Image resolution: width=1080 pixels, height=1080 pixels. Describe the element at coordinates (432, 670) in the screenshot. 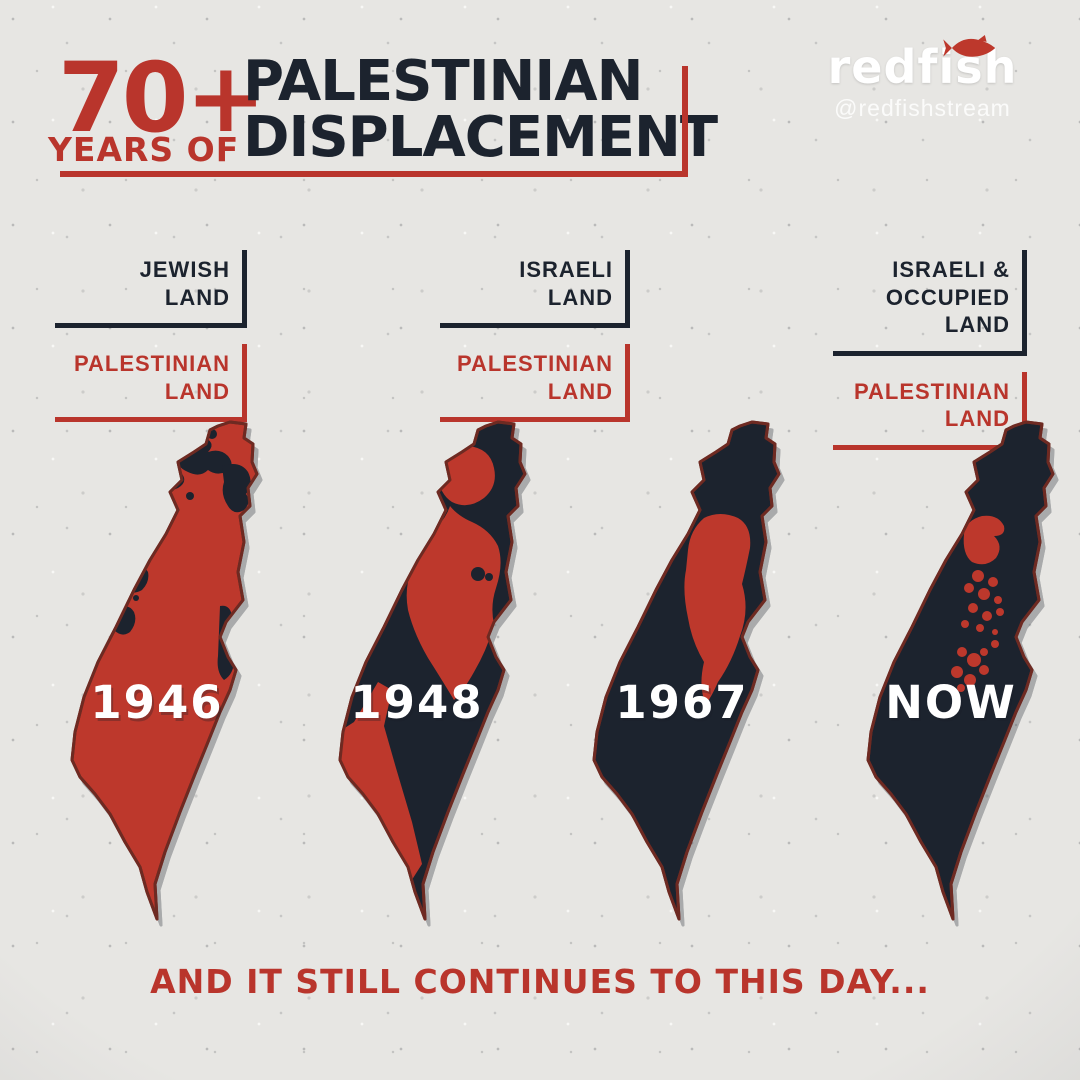

I see `map-1948` at that location.